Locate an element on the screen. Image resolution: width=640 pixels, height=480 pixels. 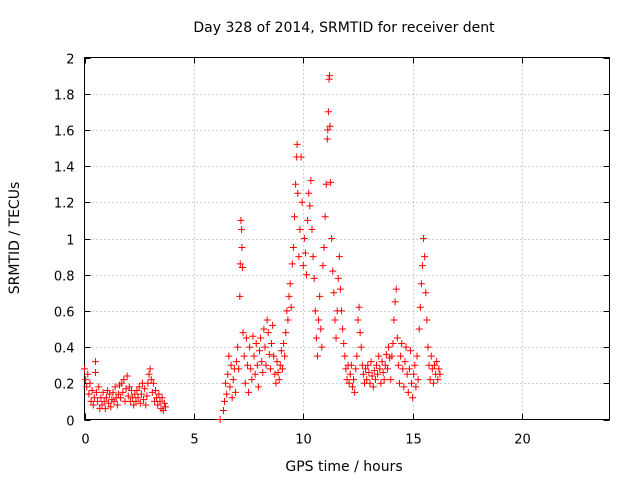
y-tick-label: 1.8 is located at coordinates (64, 96).